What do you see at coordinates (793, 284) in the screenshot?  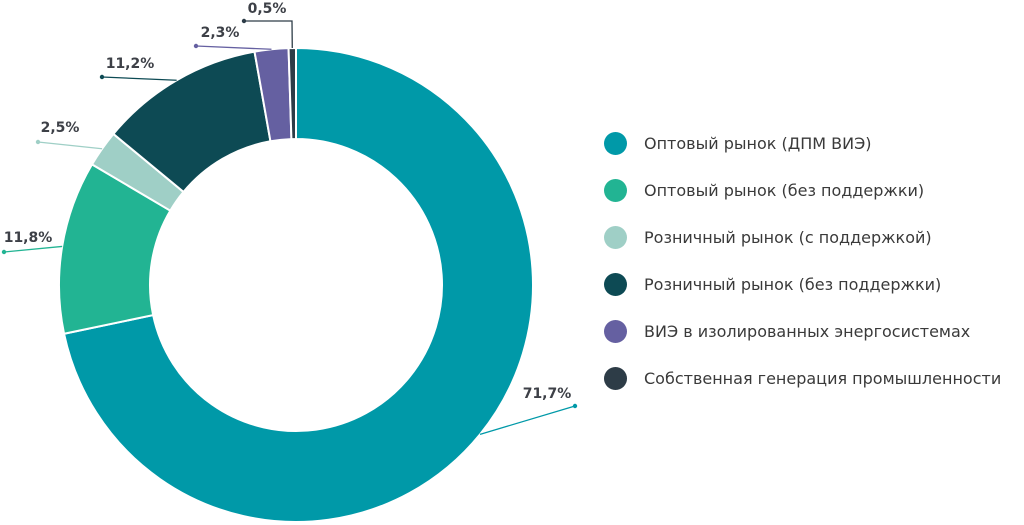 I see `legend-label: Розничный рынок (без поддержки)` at bounding box center [793, 284].